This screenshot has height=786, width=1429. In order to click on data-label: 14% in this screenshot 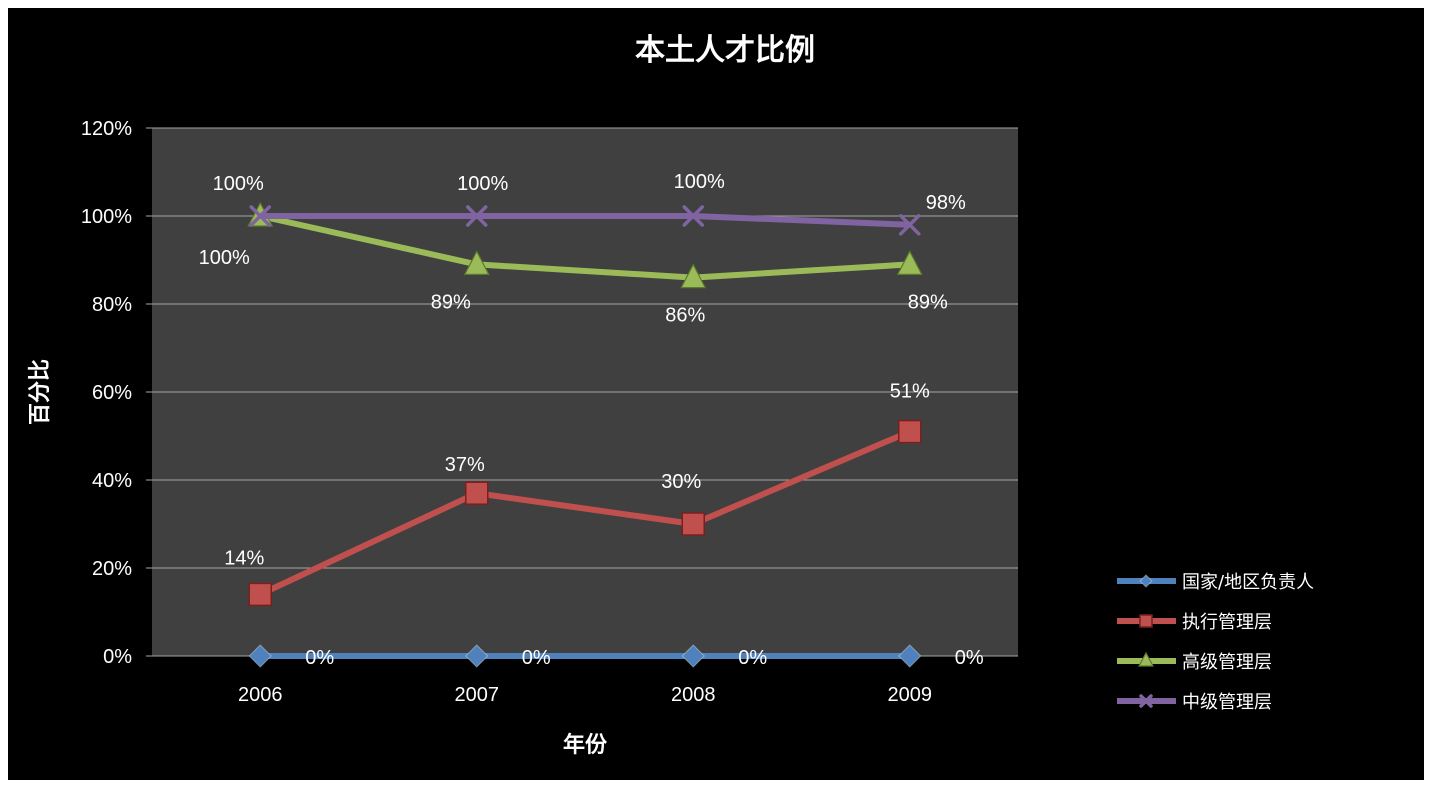, I will do `click(244, 558)`.